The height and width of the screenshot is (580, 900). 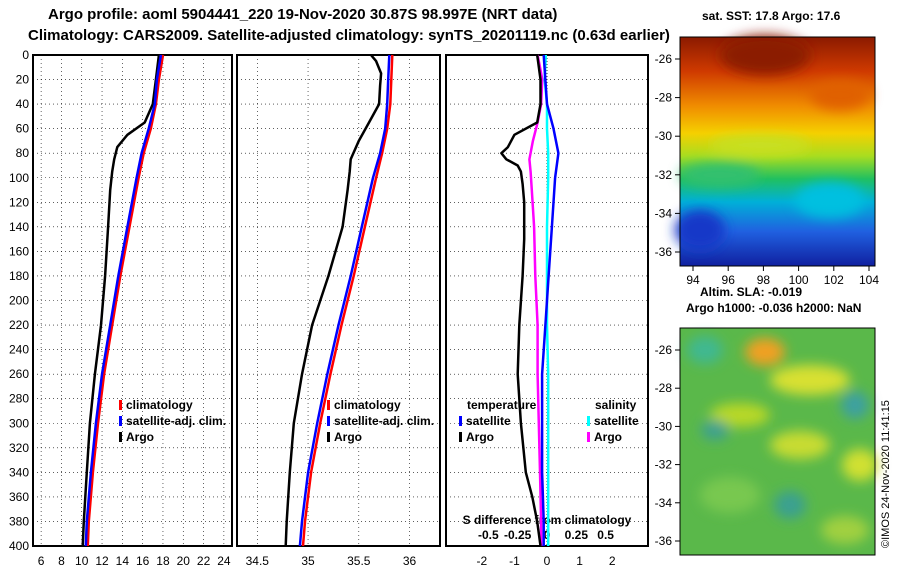 What do you see at coordinates (410, 561) in the screenshot?
I see `x-tick-label: 36` at bounding box center [410, 561].